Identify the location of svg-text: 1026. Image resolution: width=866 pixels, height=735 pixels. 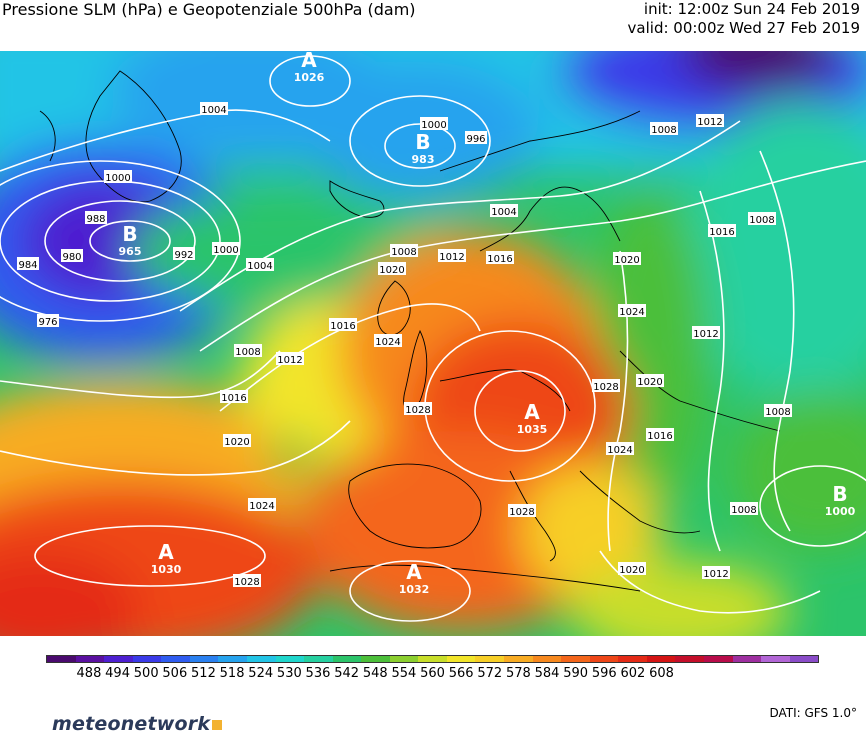
(309, 77).